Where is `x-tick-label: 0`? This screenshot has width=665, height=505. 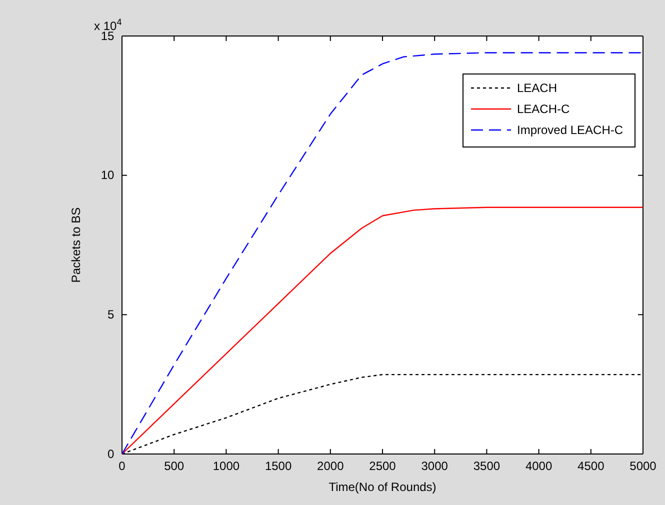 x-tick-label: 0 is located at coordinates (122, 466).